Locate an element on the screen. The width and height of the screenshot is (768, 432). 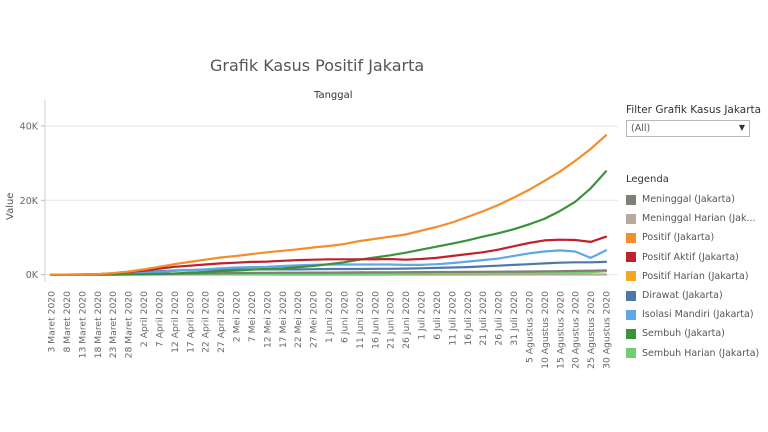
x-tick-label: 15 Agustus 2020 is located at coordinates (560, 330).